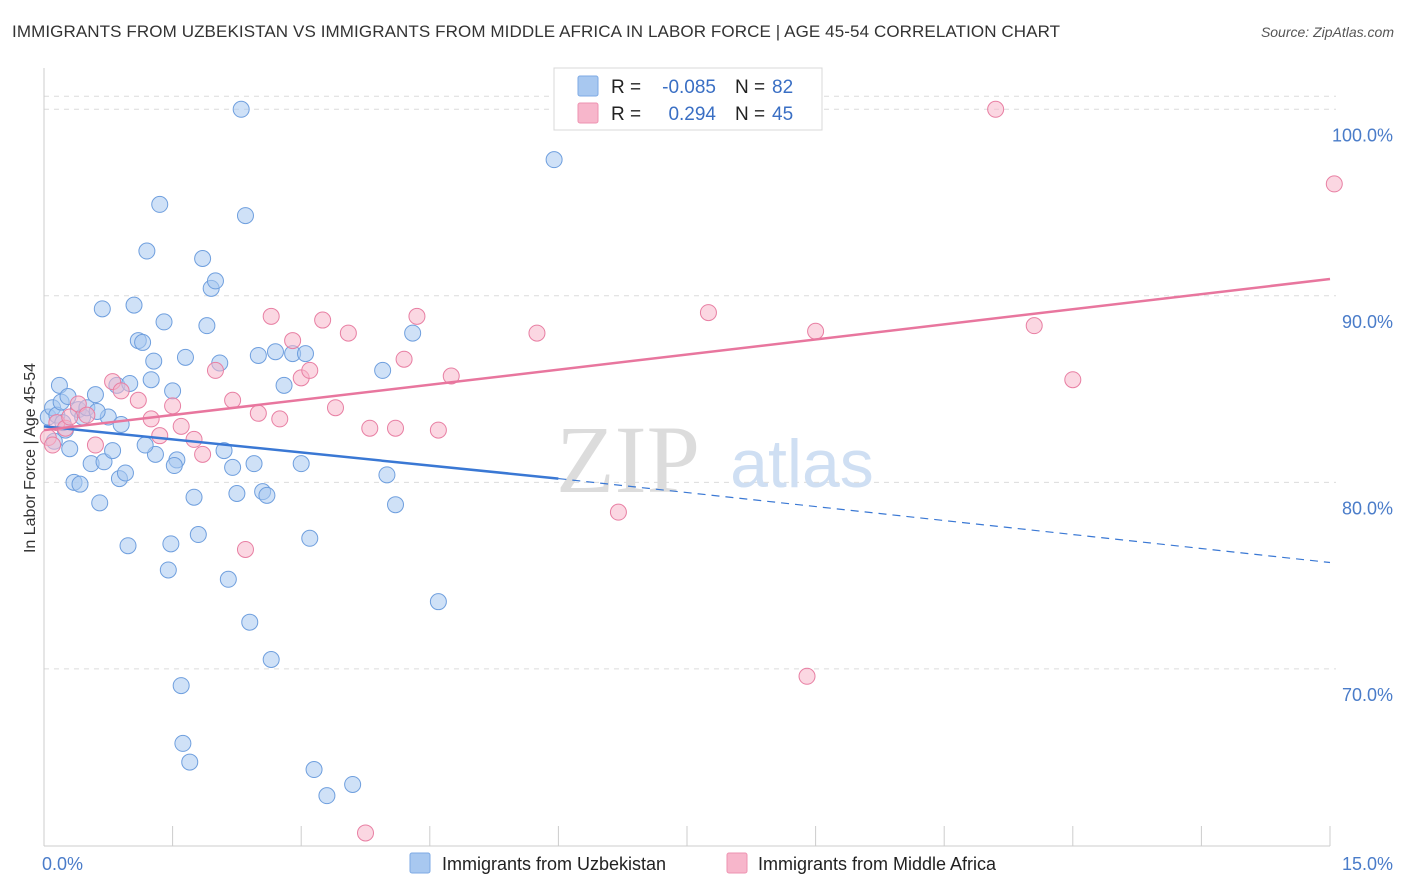 The height and width of the screenshot is (892, 1406). What do you see at coordinates (750, 87) in the screenshot?
I see `legend-n-label-1: N =` at bounding box center [750, 87].